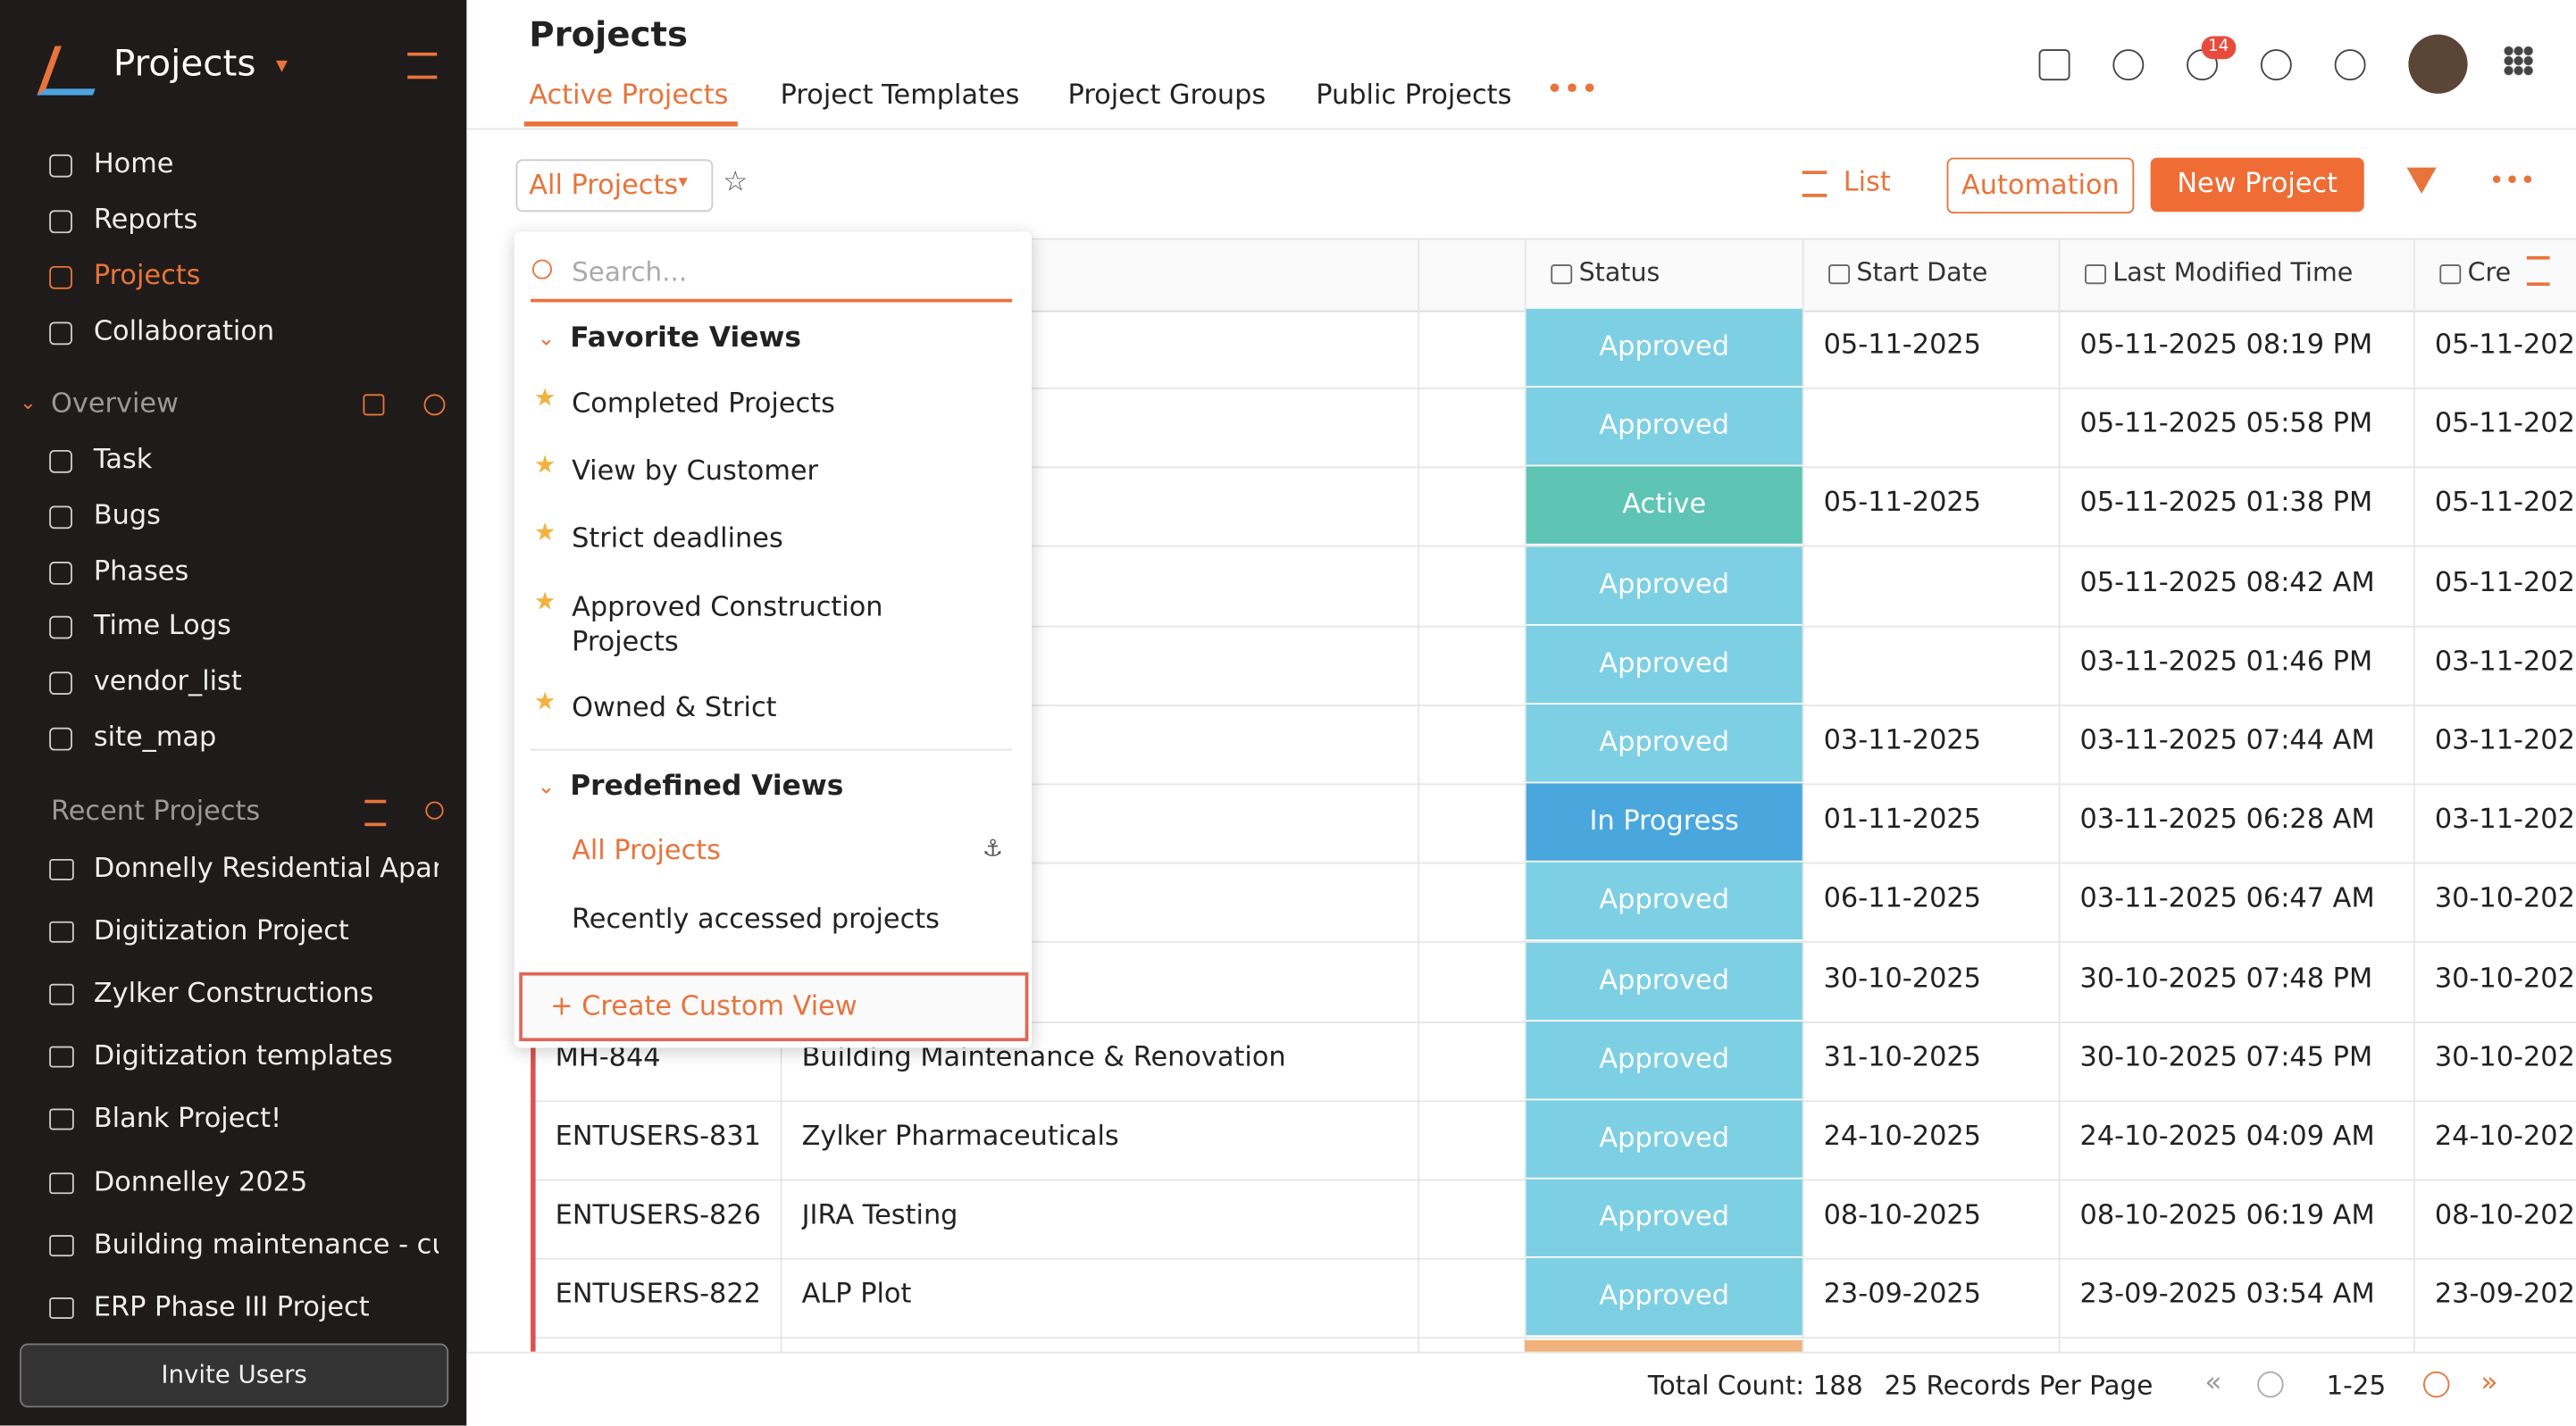 The width and height of the screenshot is (2576, 1426). Describe the element at coordinates (880, 1214) in the screenshot. I see `project-name: JIRA Testing` at that location.